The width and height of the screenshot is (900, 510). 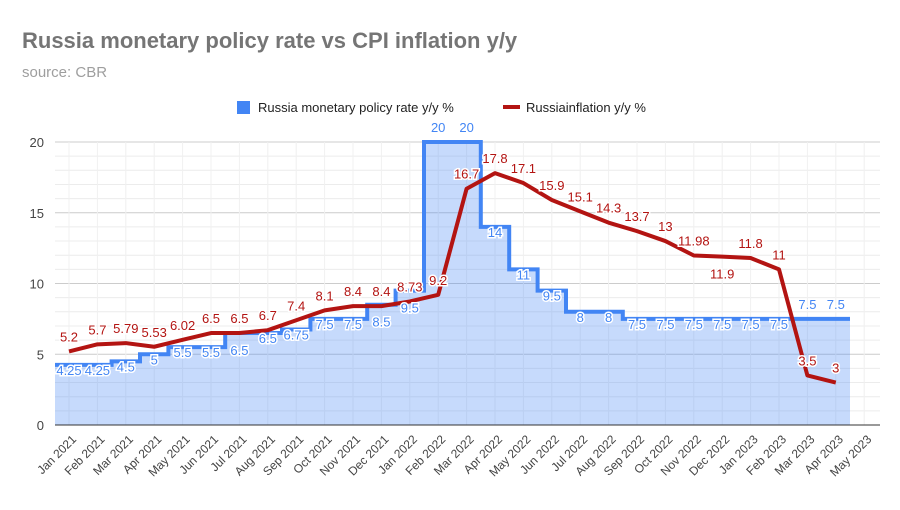 What do you see at coordinates (356, 107) in the screenshot?
I see `legend-label-policy-rate: Russia monetary policy rate y/y %` at bounding box center [356, 107].